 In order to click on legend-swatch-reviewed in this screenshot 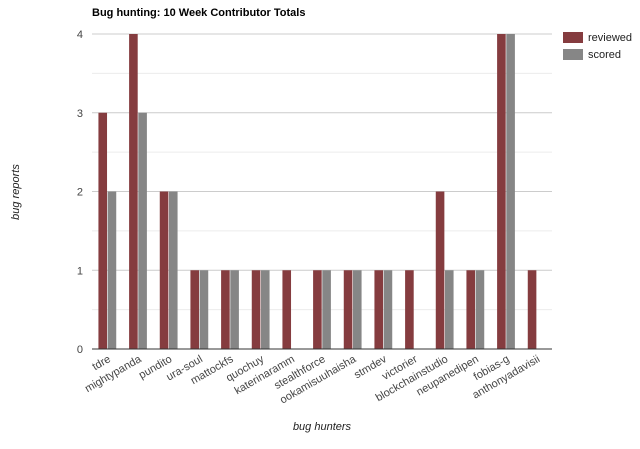, I will do `click(573, 37)`.